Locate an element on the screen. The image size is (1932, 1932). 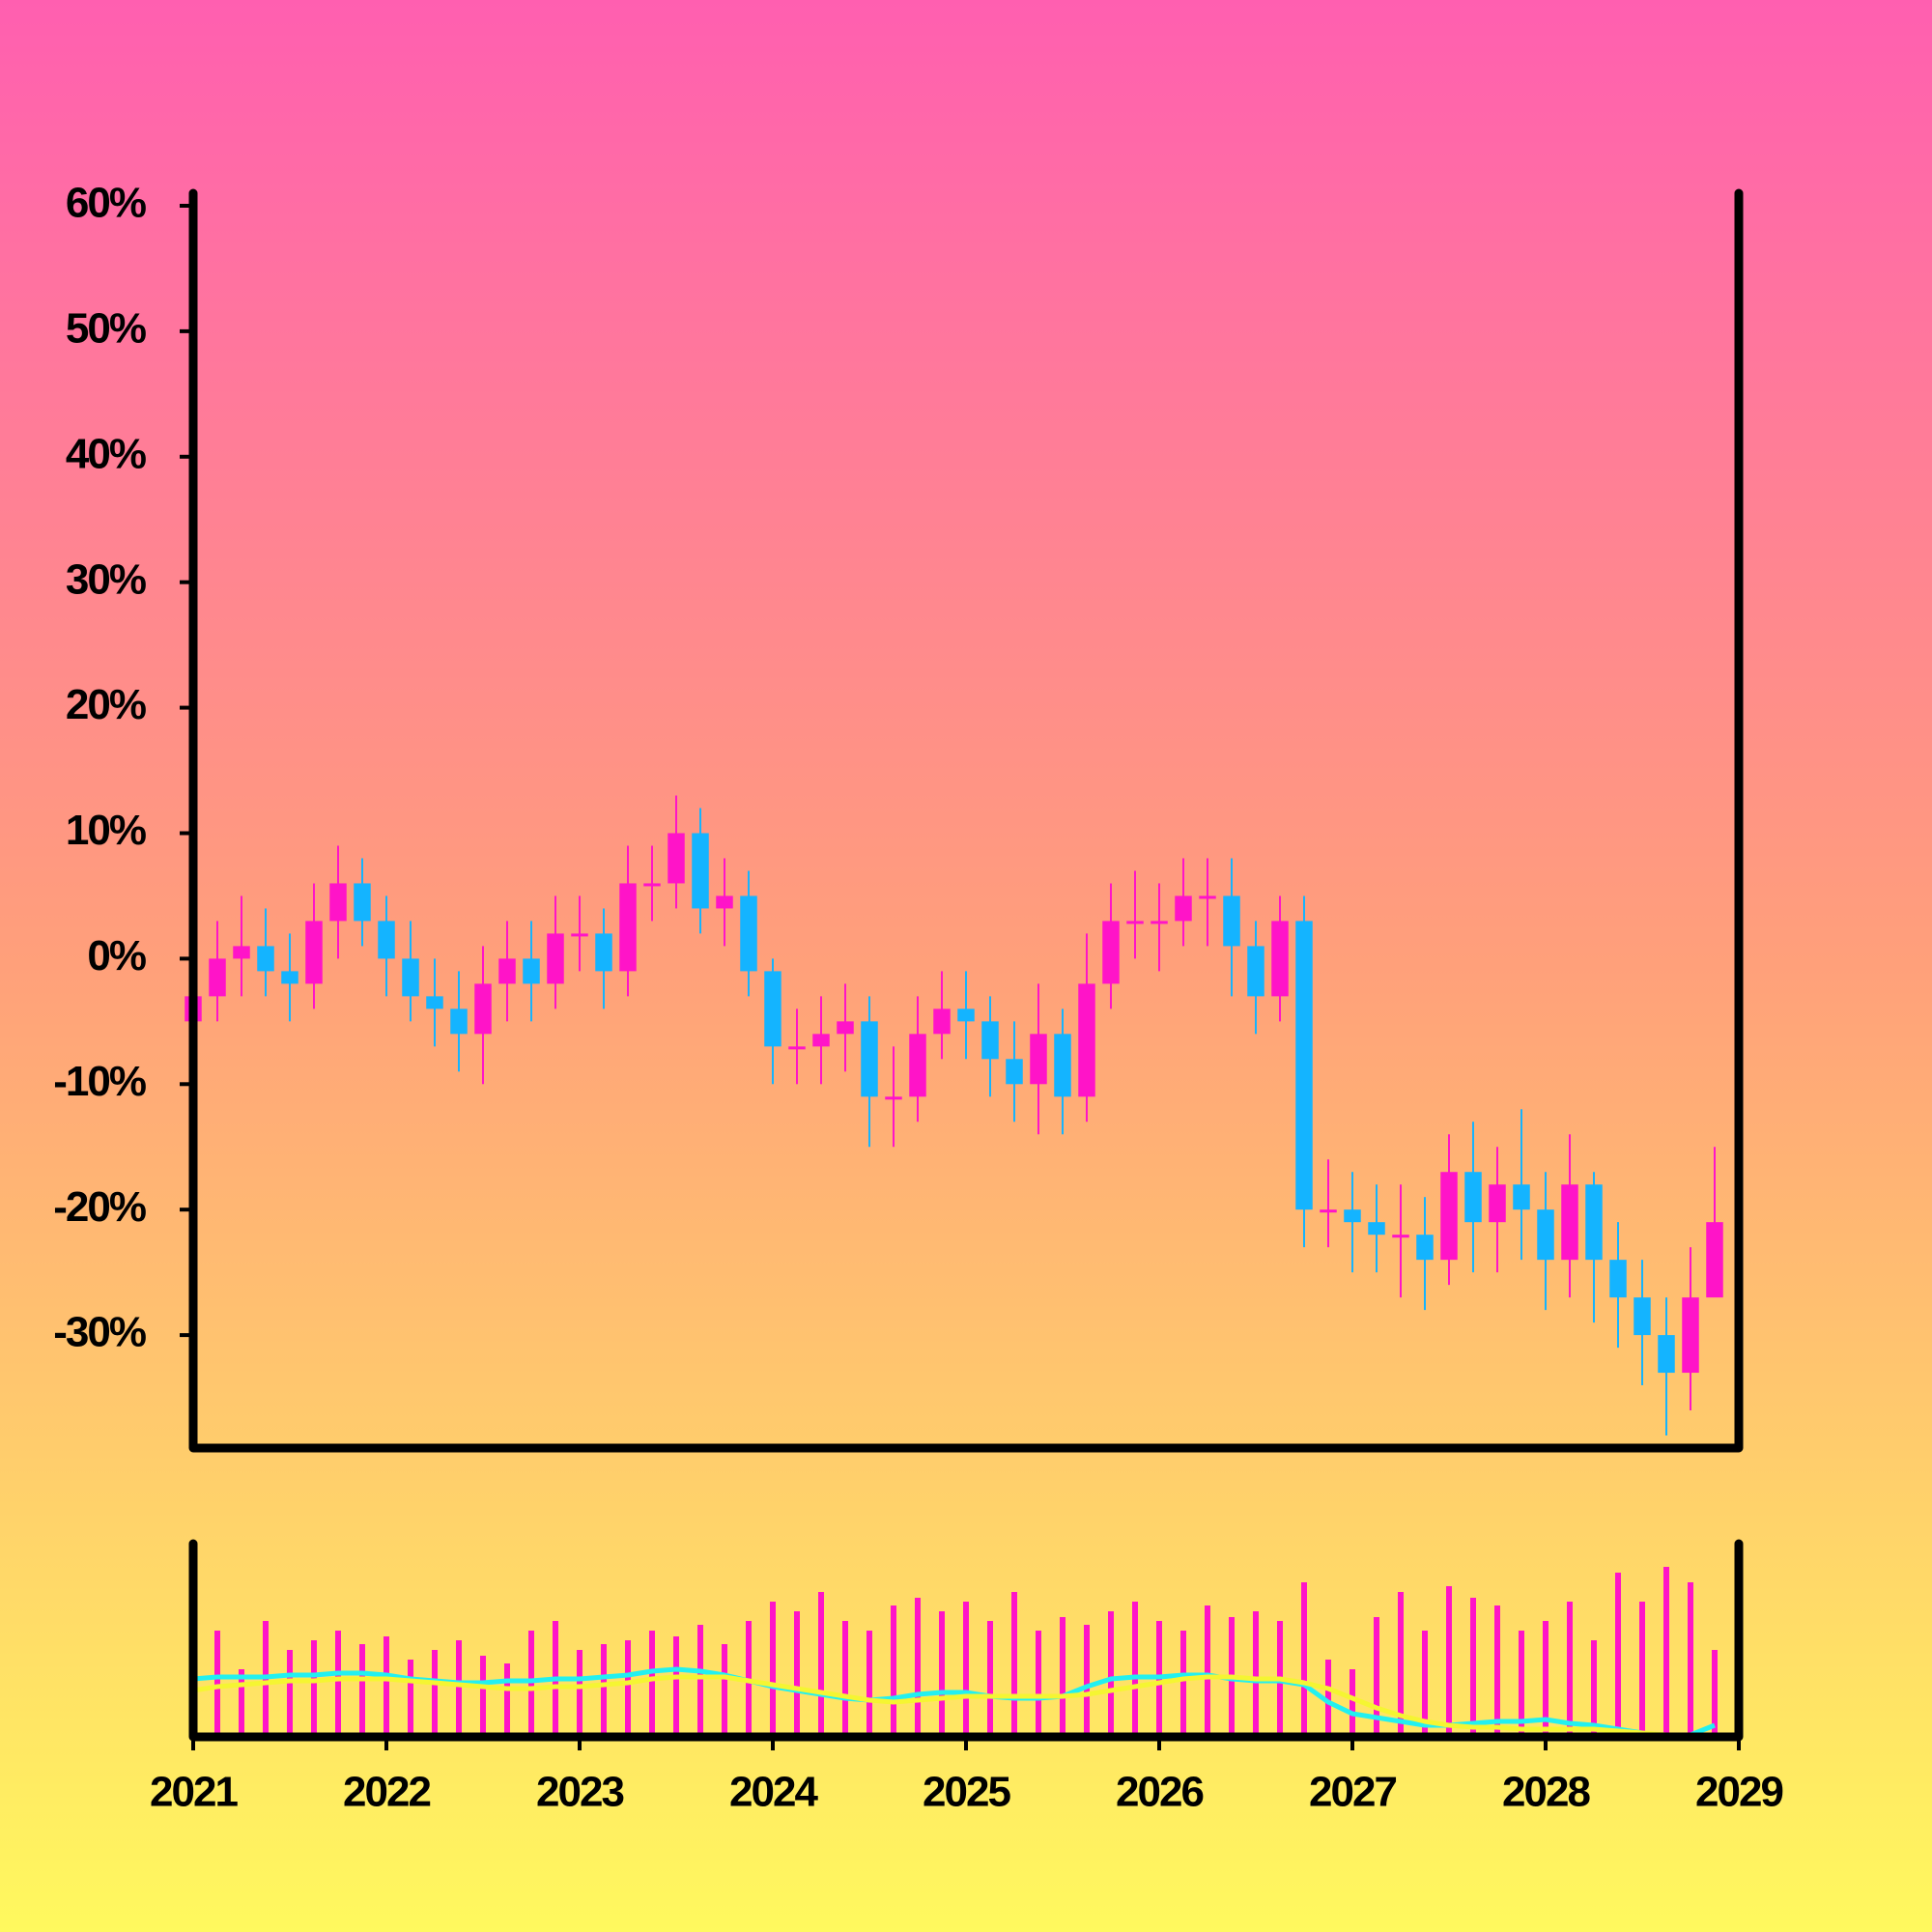
y-tick-label: 20% is located at coordinates (106, 704).